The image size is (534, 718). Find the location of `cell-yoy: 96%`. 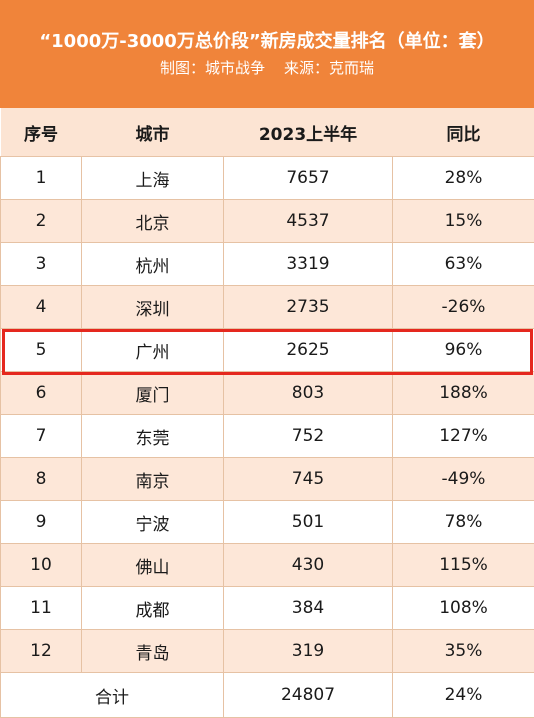

cell-yoy: 96% is located at coordinates (463, 350).